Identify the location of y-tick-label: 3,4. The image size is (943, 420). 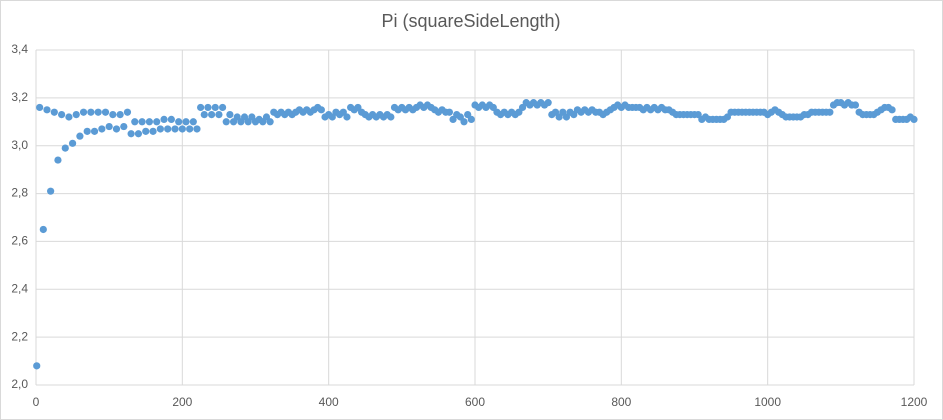
(19, 49).